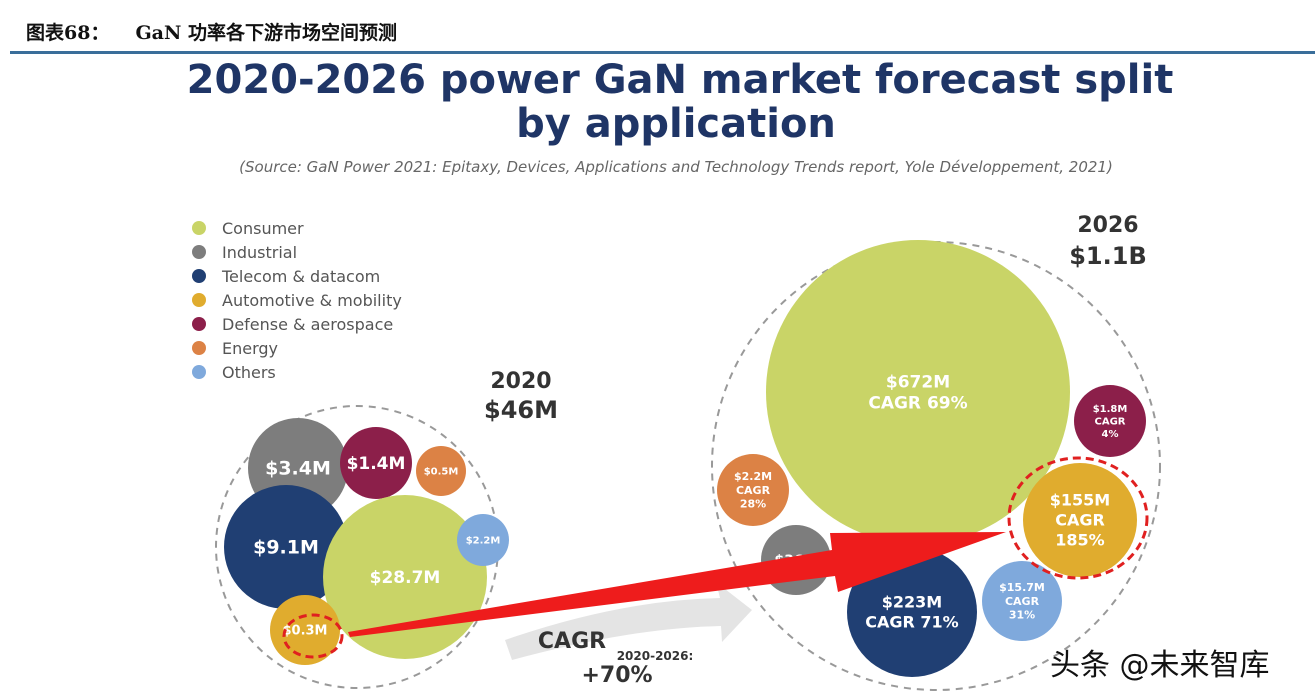 Image resolution: width=1315 pixels, height=696 pixels. I want to click on legend-label-telecom: Telecom & datacom, so click(300, 276).